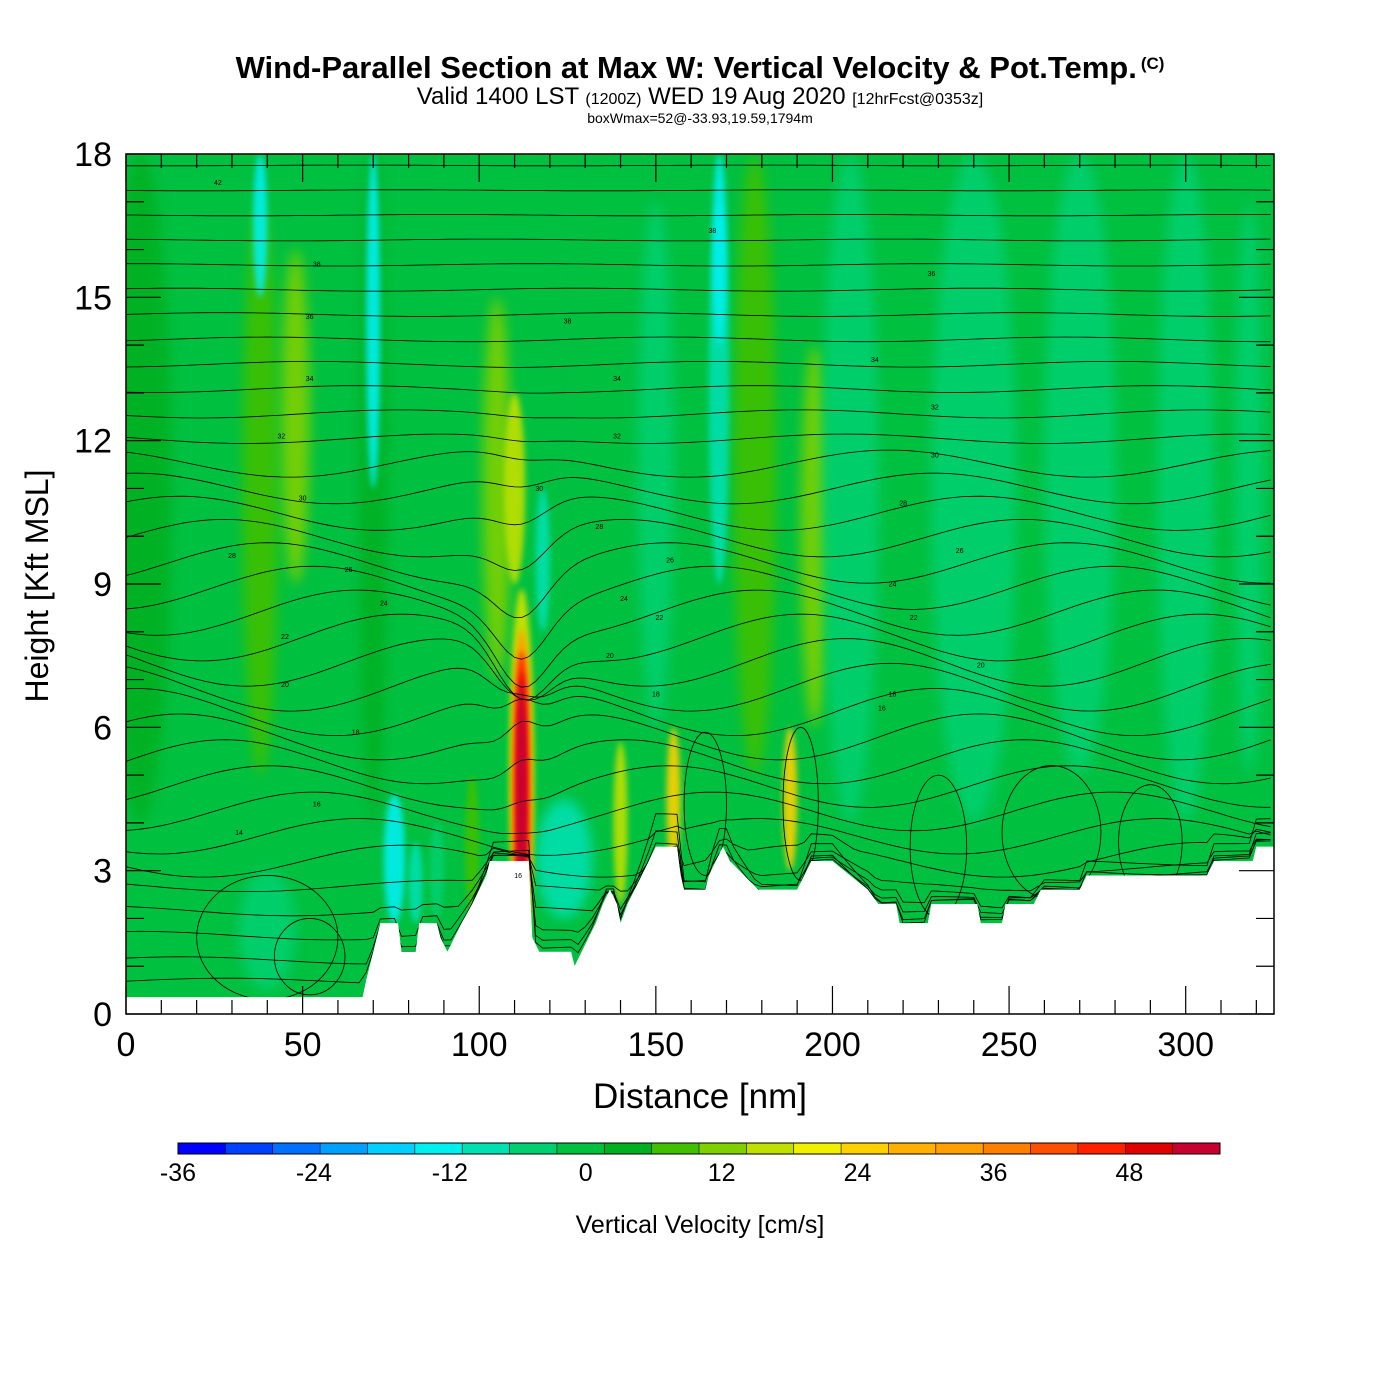 The height and width of the screenshot is (1400, 1400). What do you see at coordinates (655, 1045) in the screenshot?
I see `x-tick-label-150: 150` at bounding box center [655, 1045].